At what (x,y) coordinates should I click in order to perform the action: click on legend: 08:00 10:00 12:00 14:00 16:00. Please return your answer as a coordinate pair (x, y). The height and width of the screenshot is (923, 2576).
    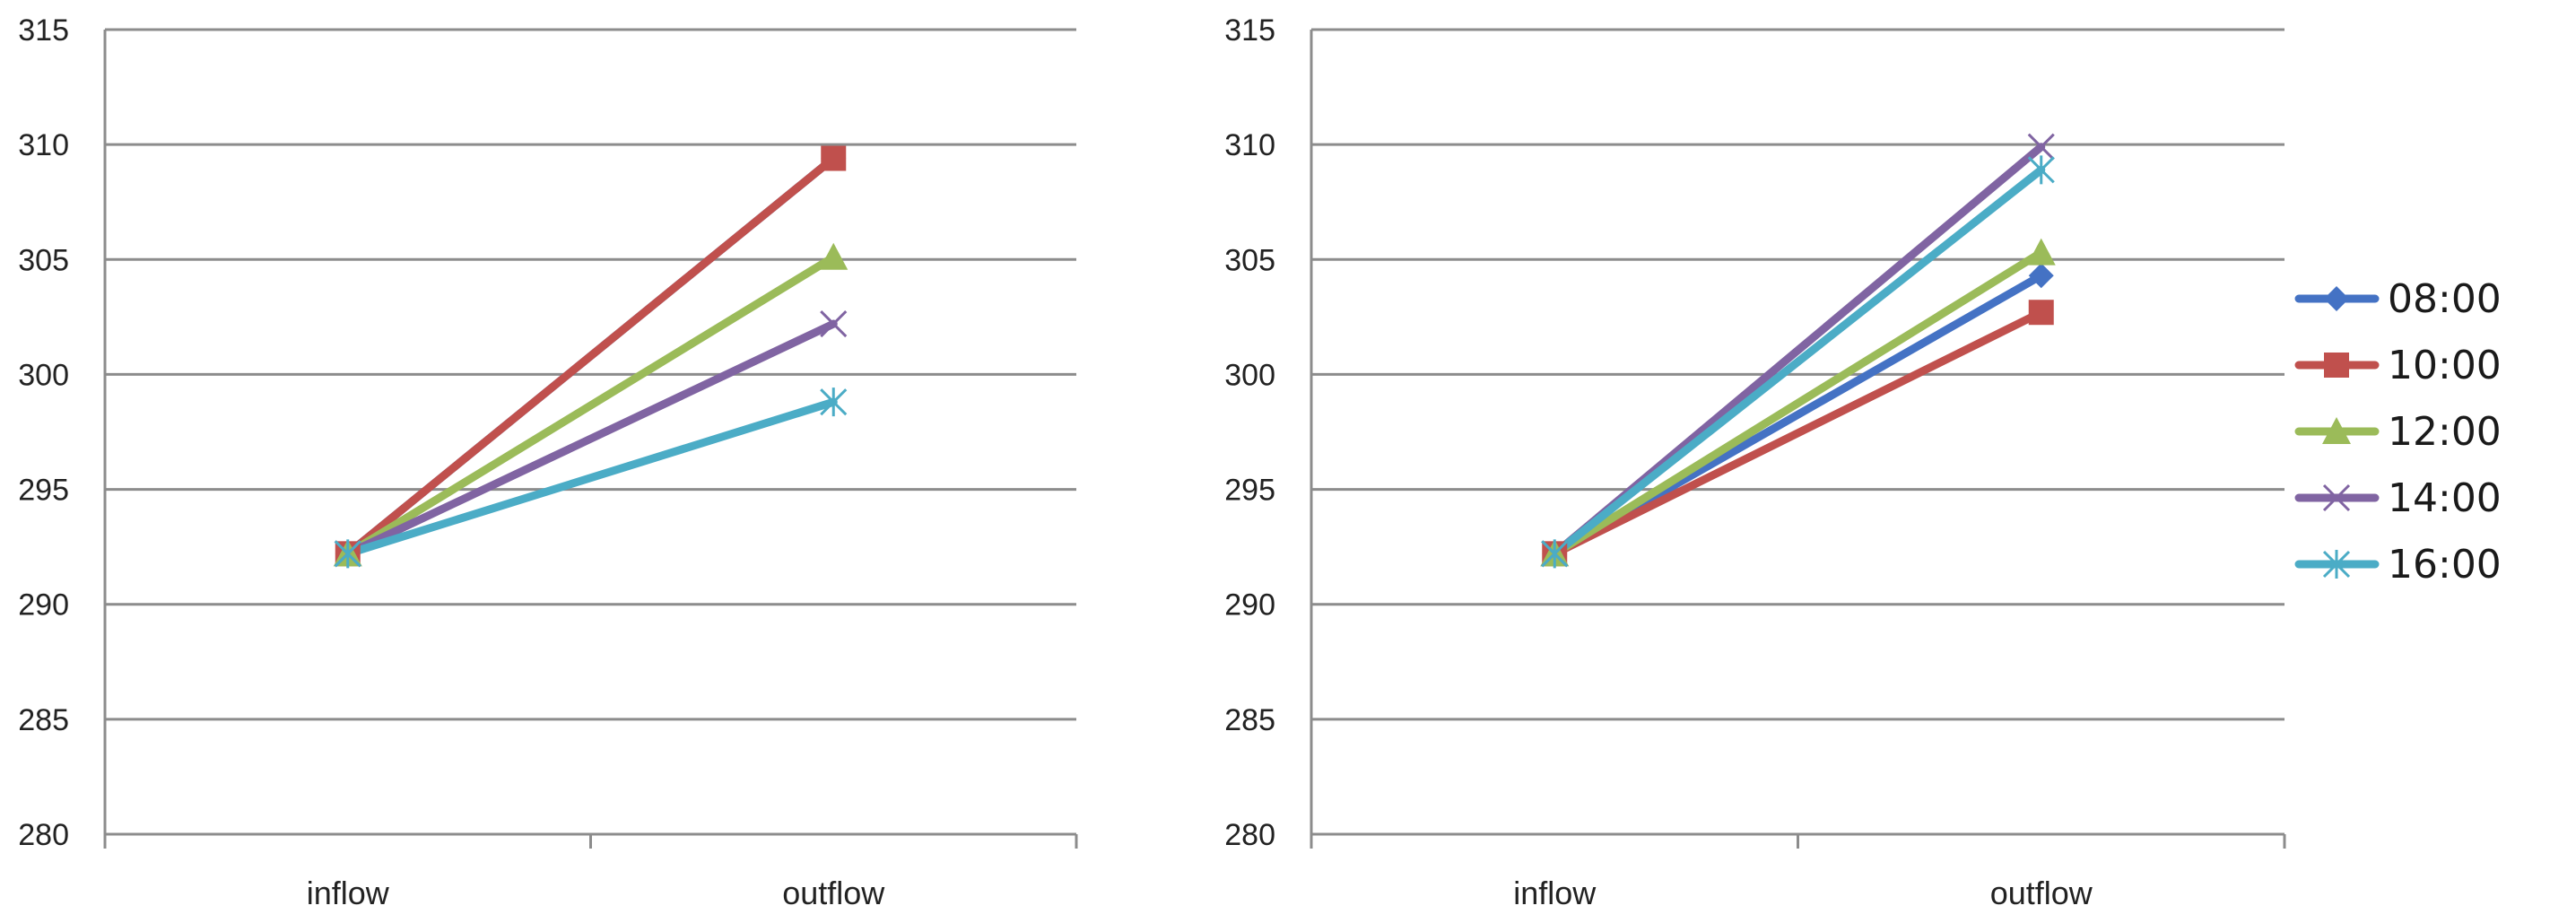
    Looking at the image, I should click on (2398, 432).